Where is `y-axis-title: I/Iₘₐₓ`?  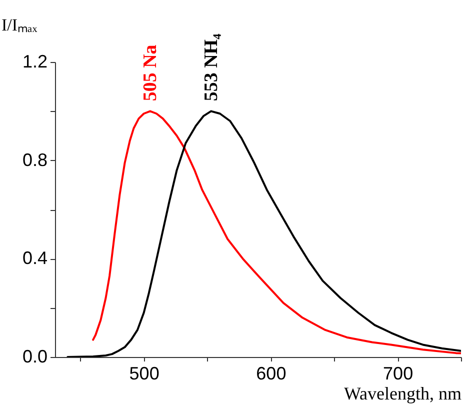
y-axis-title: I/Iₘₐₓ is located at coordinates (20, 25).